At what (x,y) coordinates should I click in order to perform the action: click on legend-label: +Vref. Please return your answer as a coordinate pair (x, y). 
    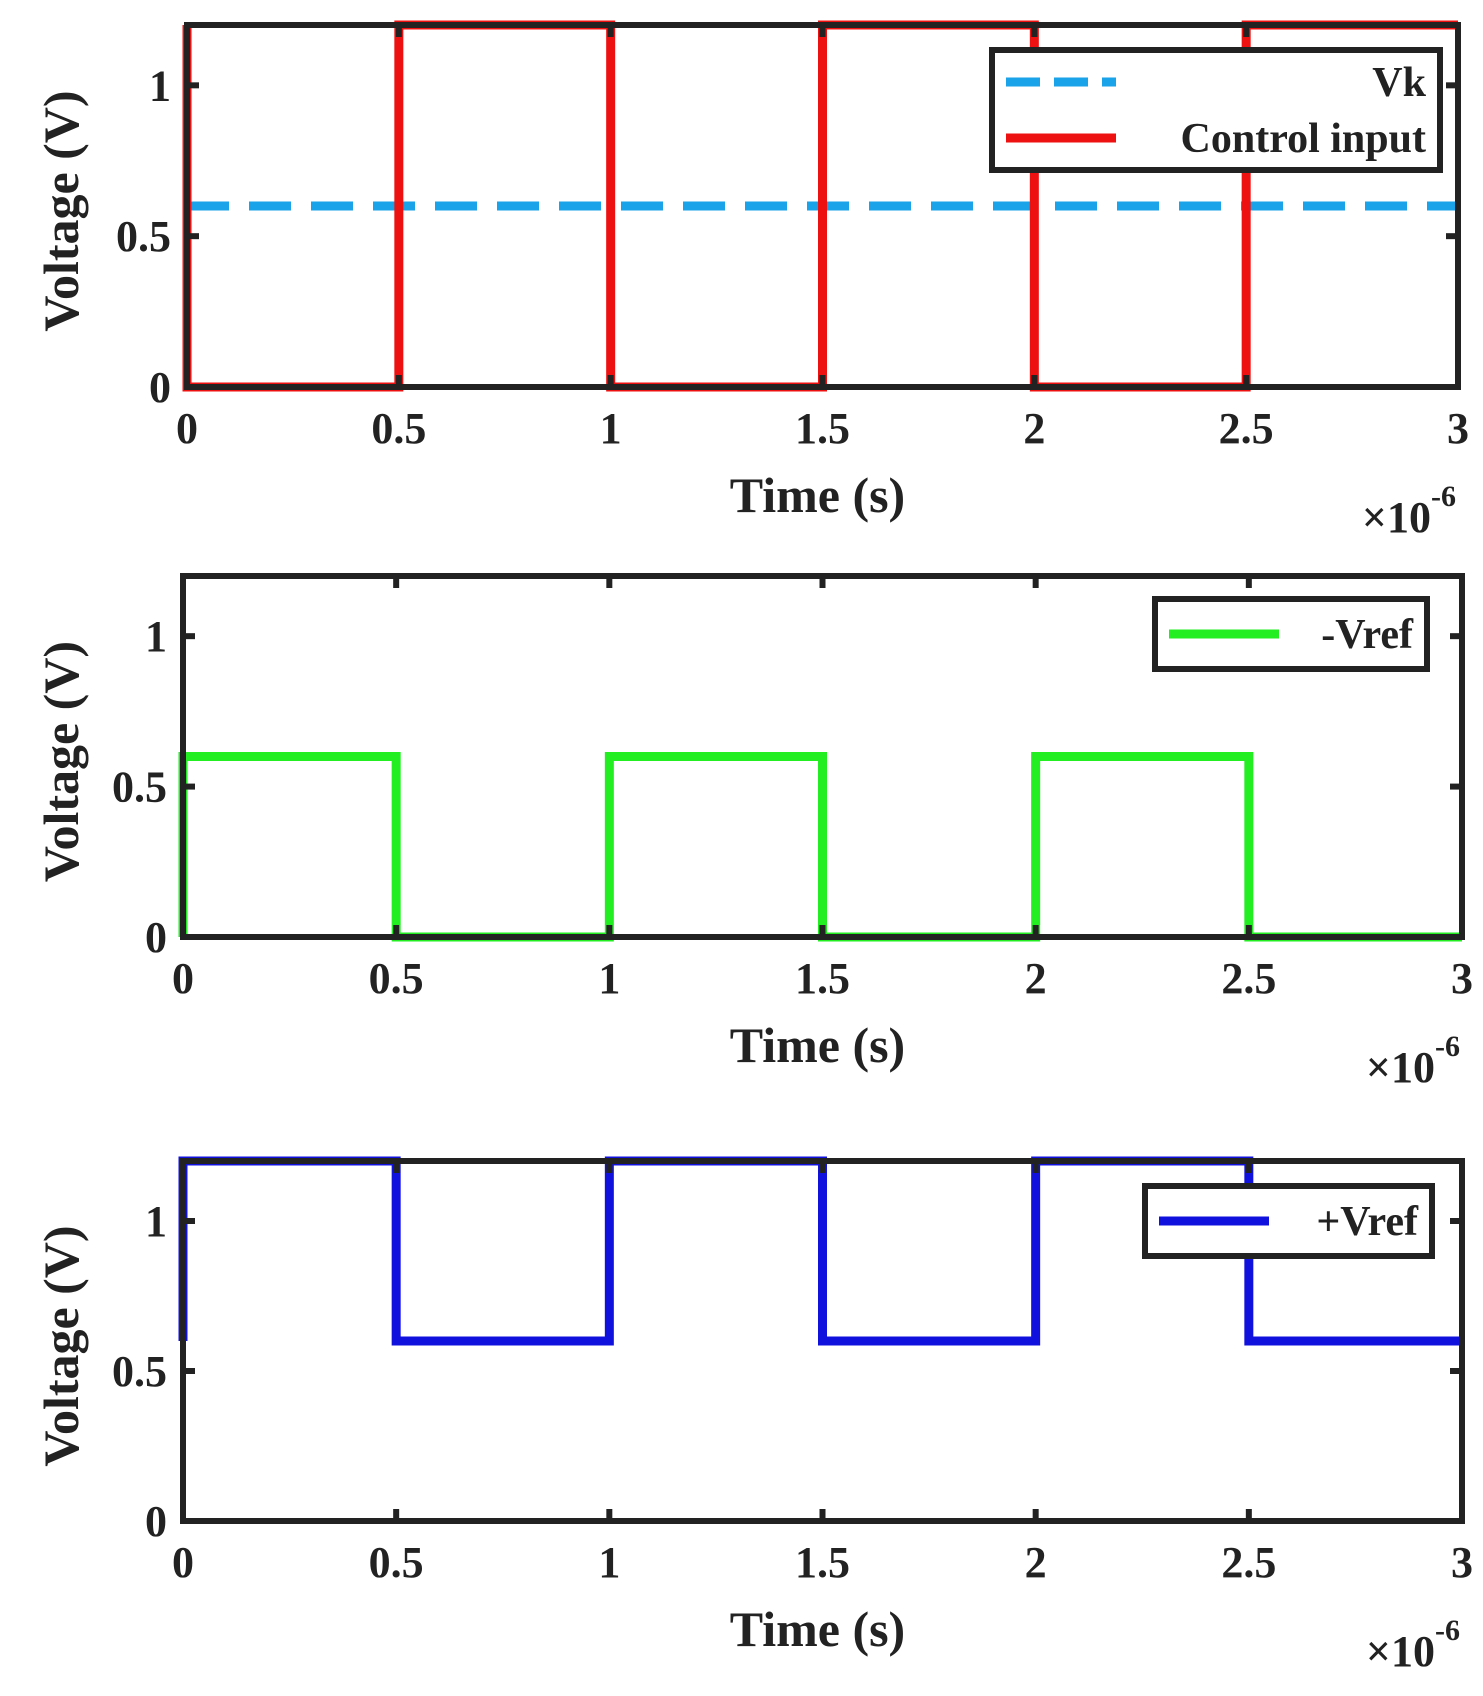
    Looking at the image, I should click on (1367, 1222).